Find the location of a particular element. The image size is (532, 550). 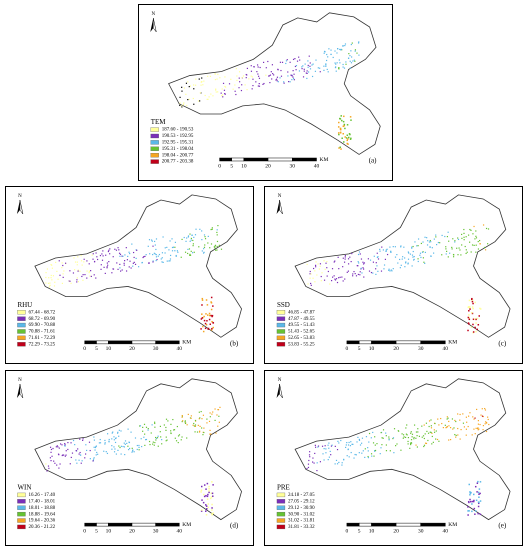

scale-unit: KM is located at coordinates (324, 160).